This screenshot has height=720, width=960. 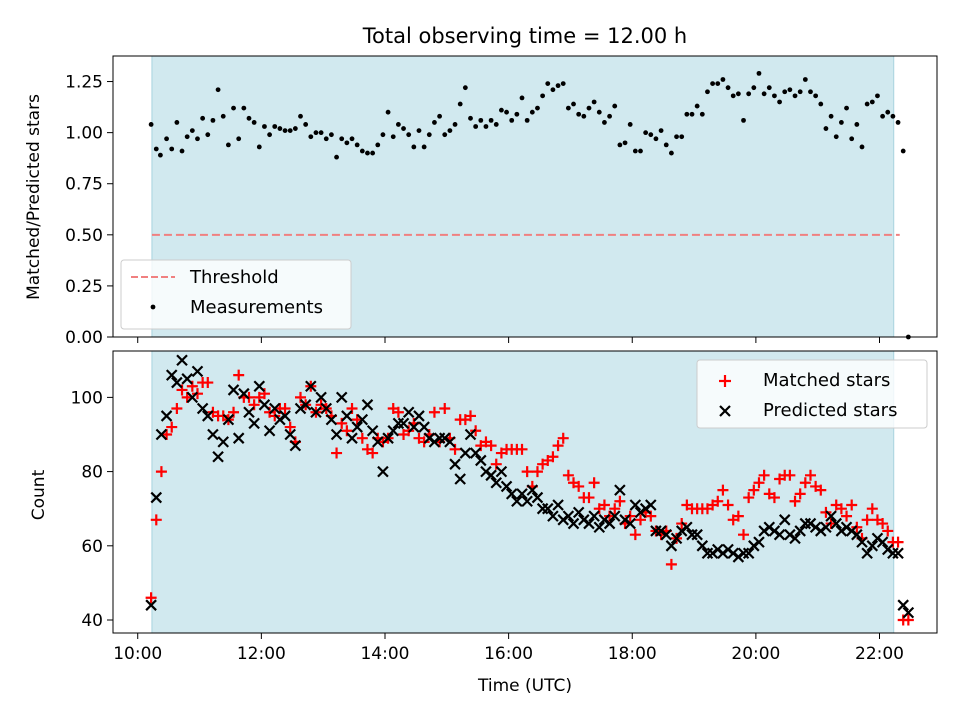 I want to click on bottom-y-tick-label: 100, so click(x=87, y=398).